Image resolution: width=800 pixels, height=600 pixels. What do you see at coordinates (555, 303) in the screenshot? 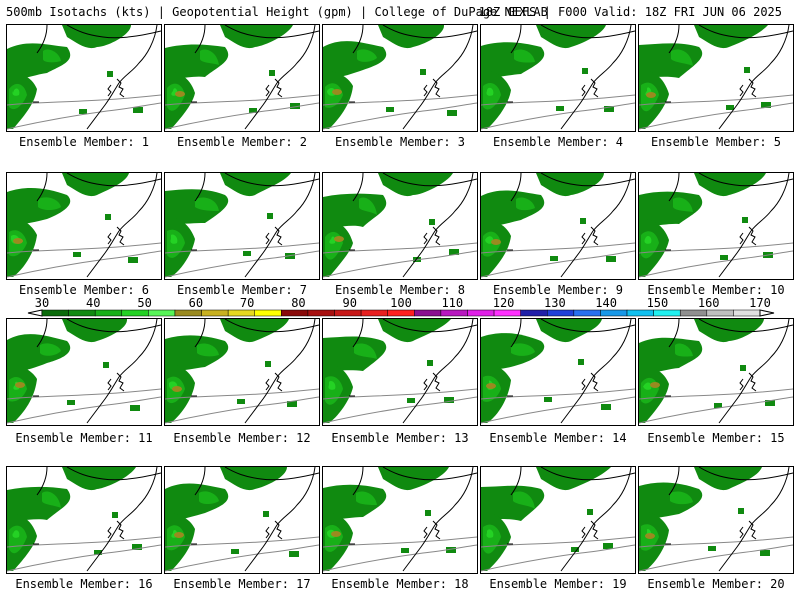
I see `colorbar-tick-label: 130` at bounding box center [555, 303].